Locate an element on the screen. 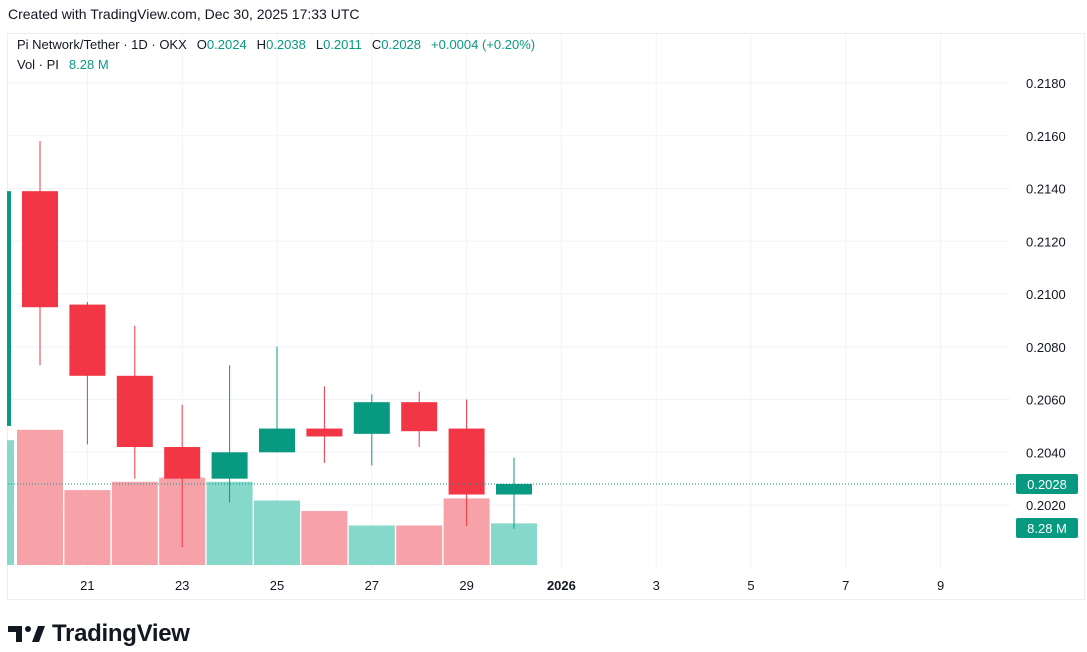 Image resolution: width=1087 pixels, height=652 pixels. legend-symbol: Pi Network/Tether · 1D · OKX is located at coordinates (102, 44).